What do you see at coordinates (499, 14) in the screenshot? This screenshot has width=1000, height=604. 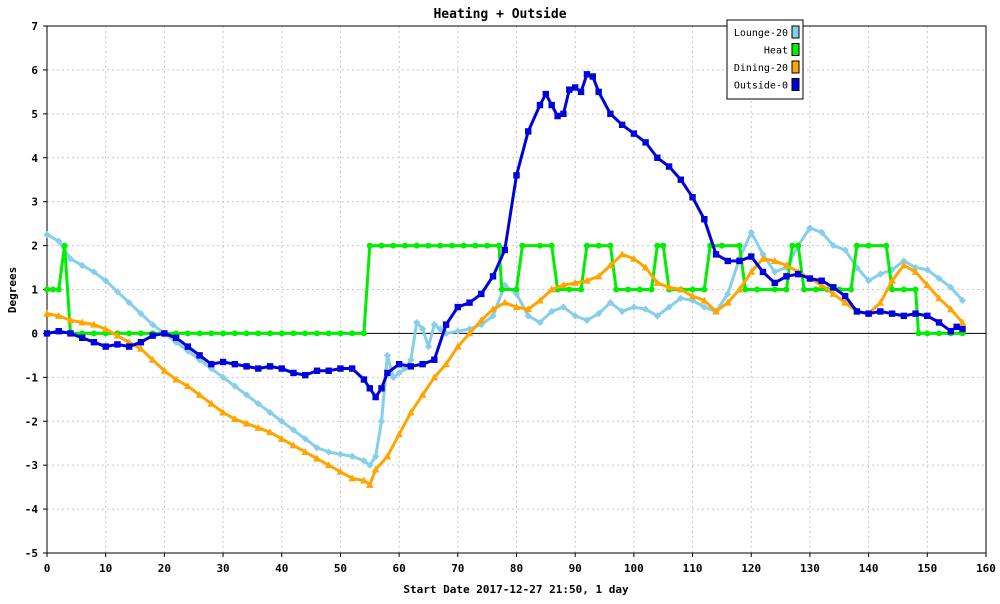 I see `chart-title: Heating + Outside` at bounding box center [499, 14].